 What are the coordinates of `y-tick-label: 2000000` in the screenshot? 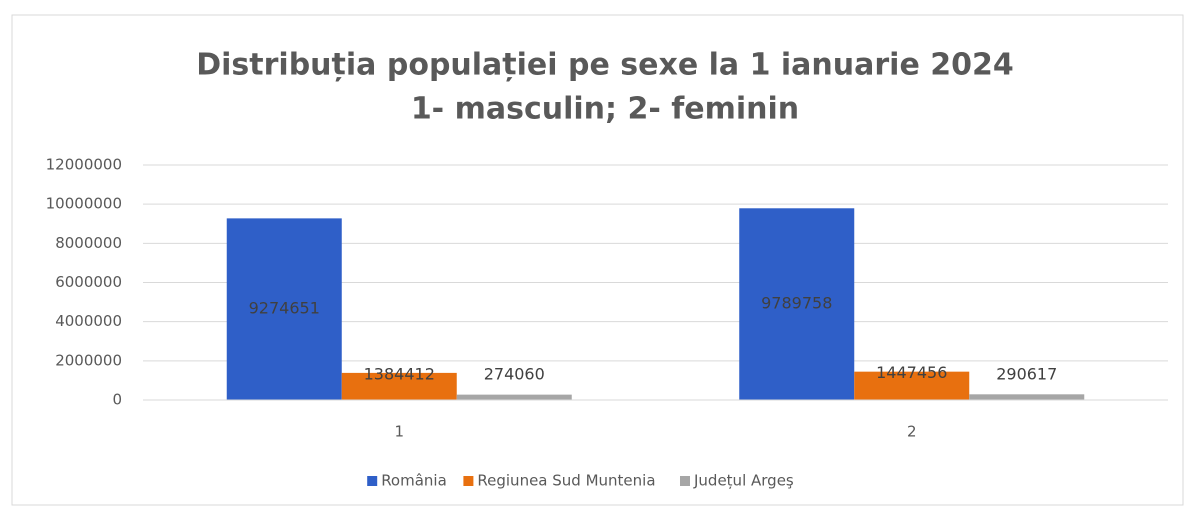 It's located at (88, 360).